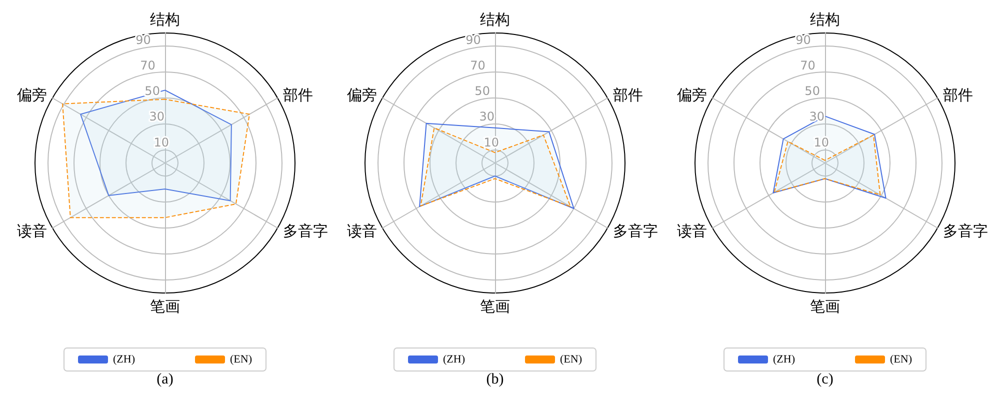 The width and height of the screenshot is (990, 401). Describe the element at coordinates (165, 380) in the screenshot. I see `text: (a)` at that location.